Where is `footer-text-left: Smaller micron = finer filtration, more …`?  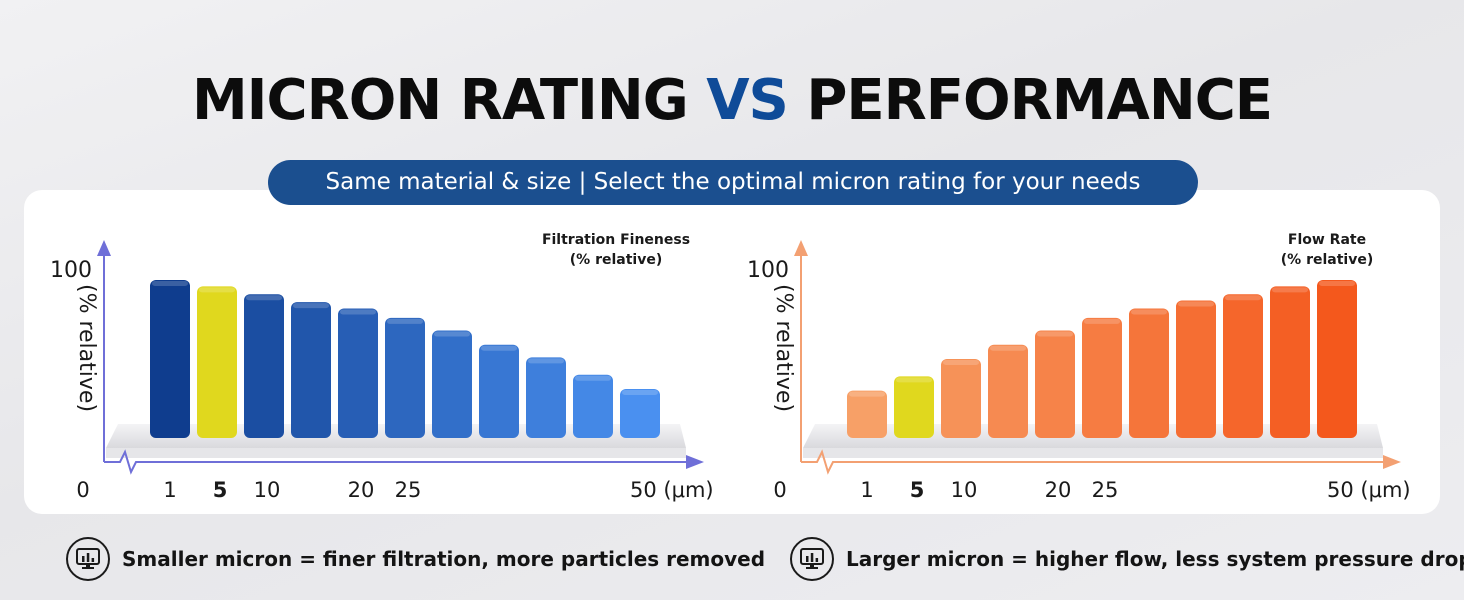
footer-text-left: Smaller micron = finer filtration, more … is located at coordinates (444, 559).